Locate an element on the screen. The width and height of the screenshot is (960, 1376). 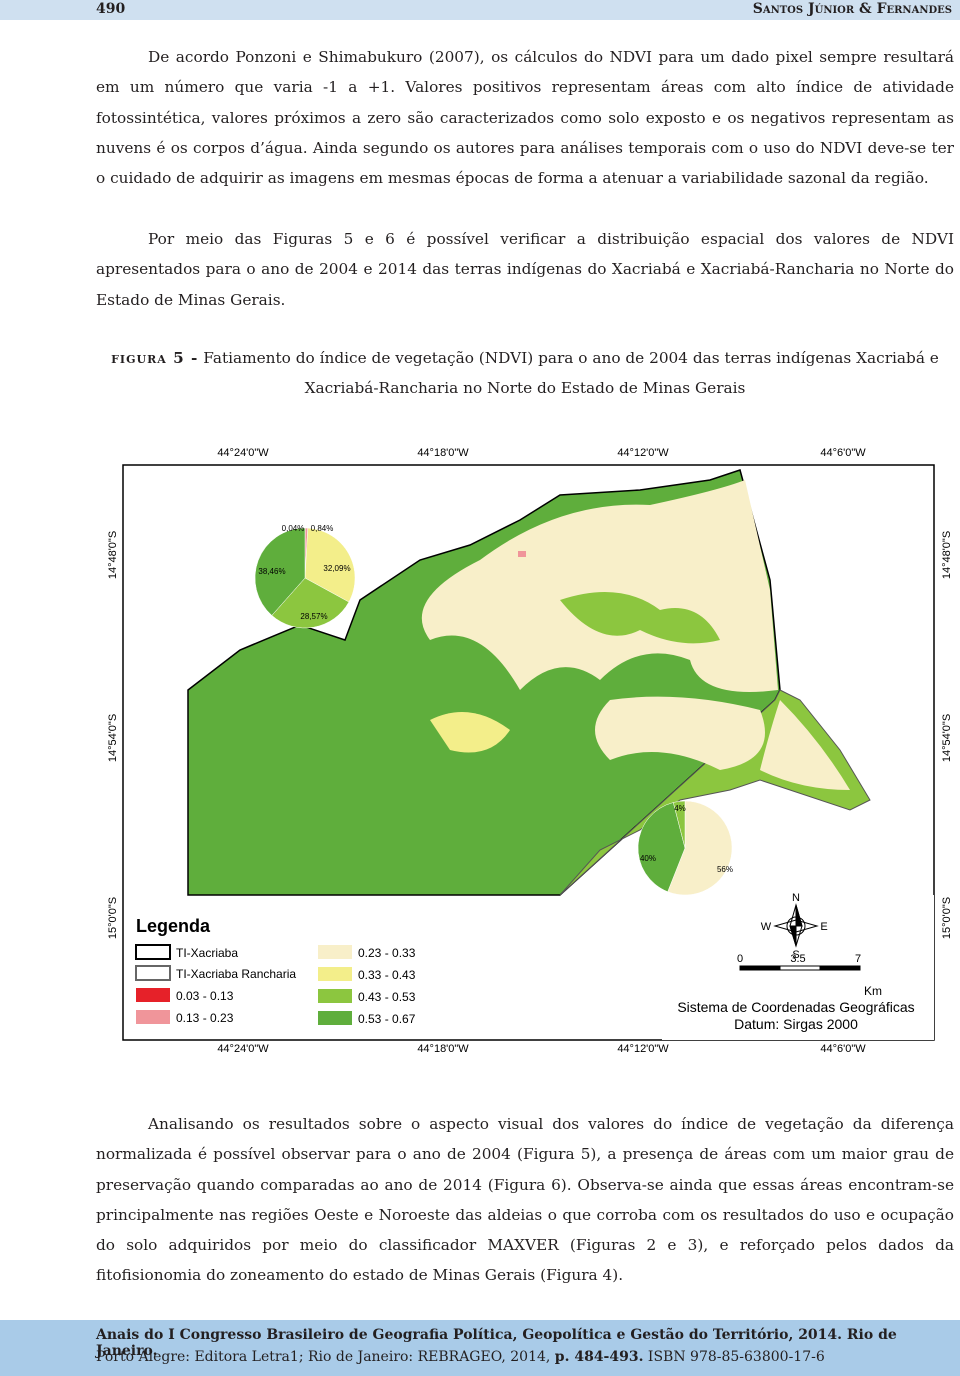
datum-label: Datum: Sirgas 2000 is located at coordinates (796, 1024).